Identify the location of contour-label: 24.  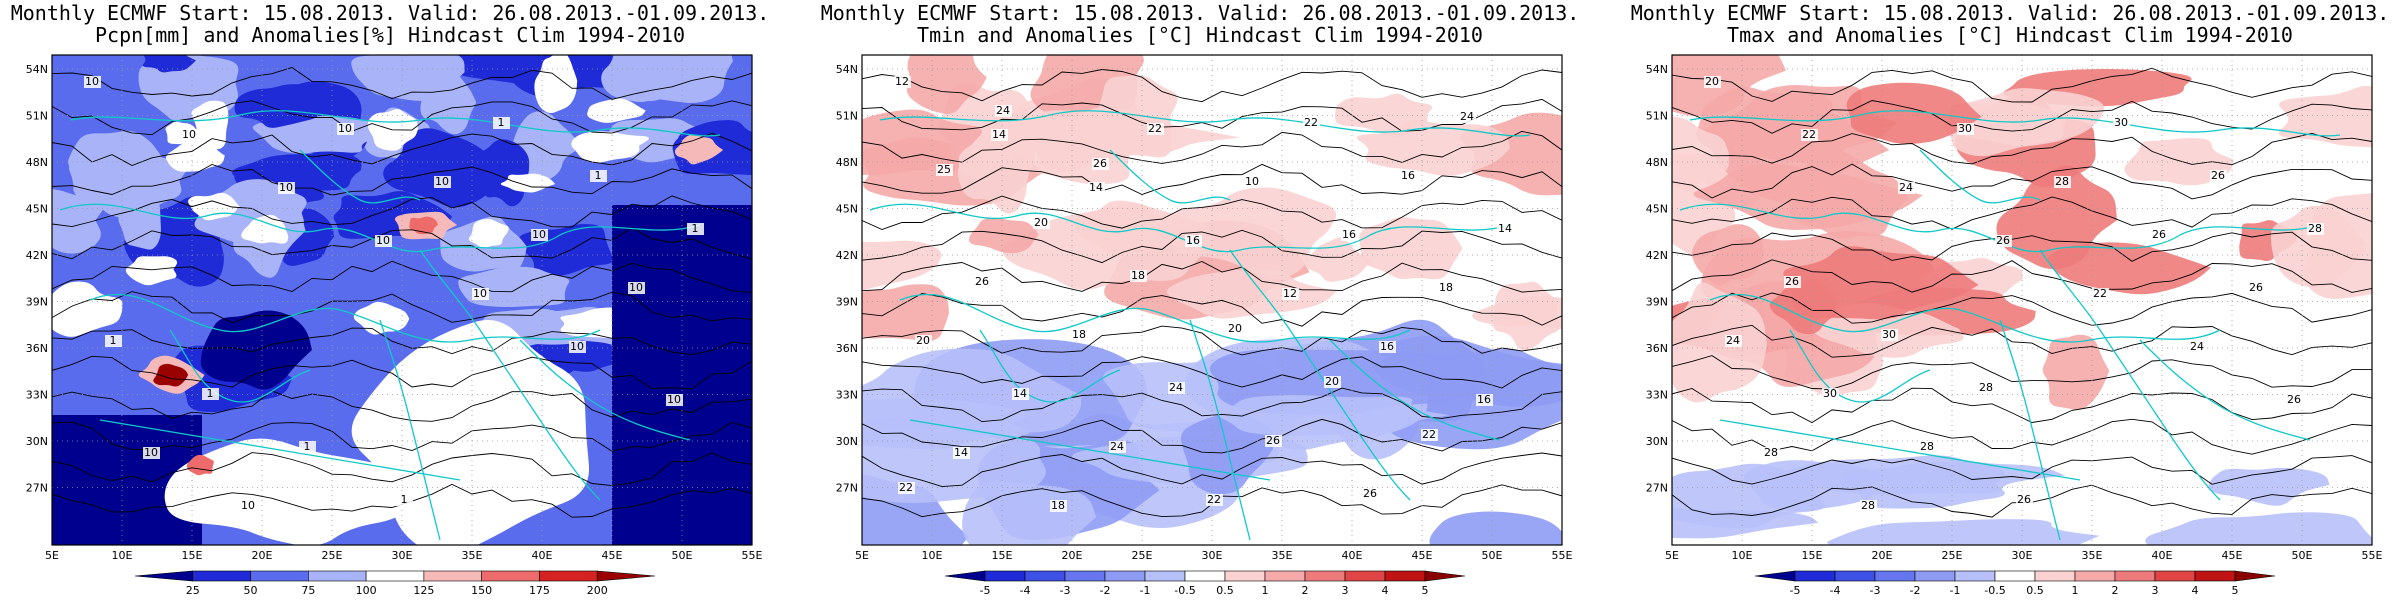
(1467, 116).